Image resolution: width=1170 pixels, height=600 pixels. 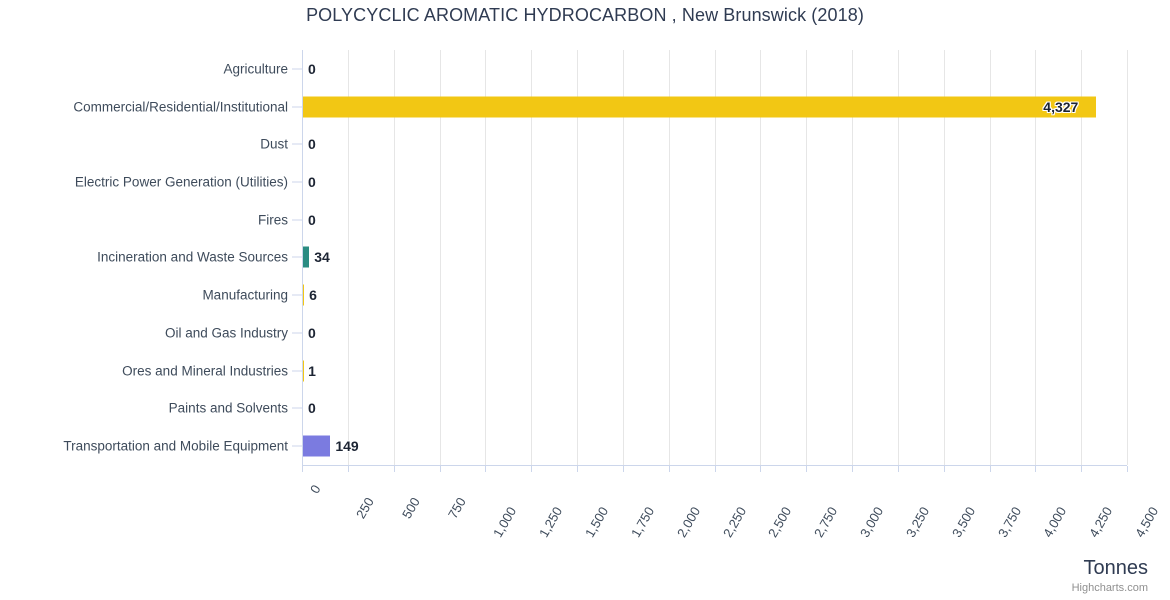 What do you see at coordinates (410, 508) in the screenshot?
I see `x-axis-tick-label-text: 500` at bounding box center [410, 508].